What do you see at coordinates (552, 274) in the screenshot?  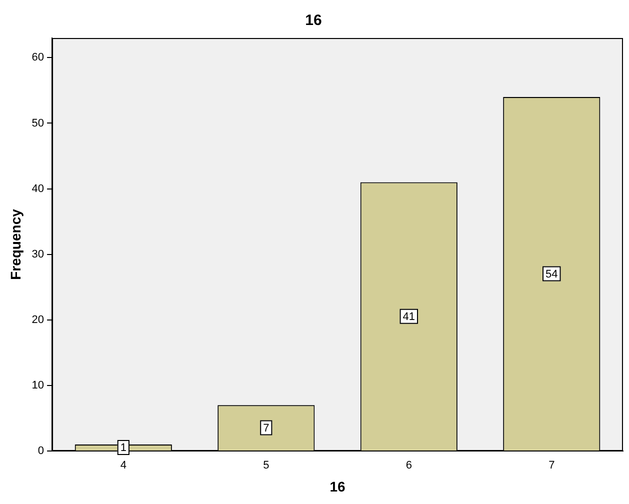 I see `data-label: 54` at bounding box center [552, 274].